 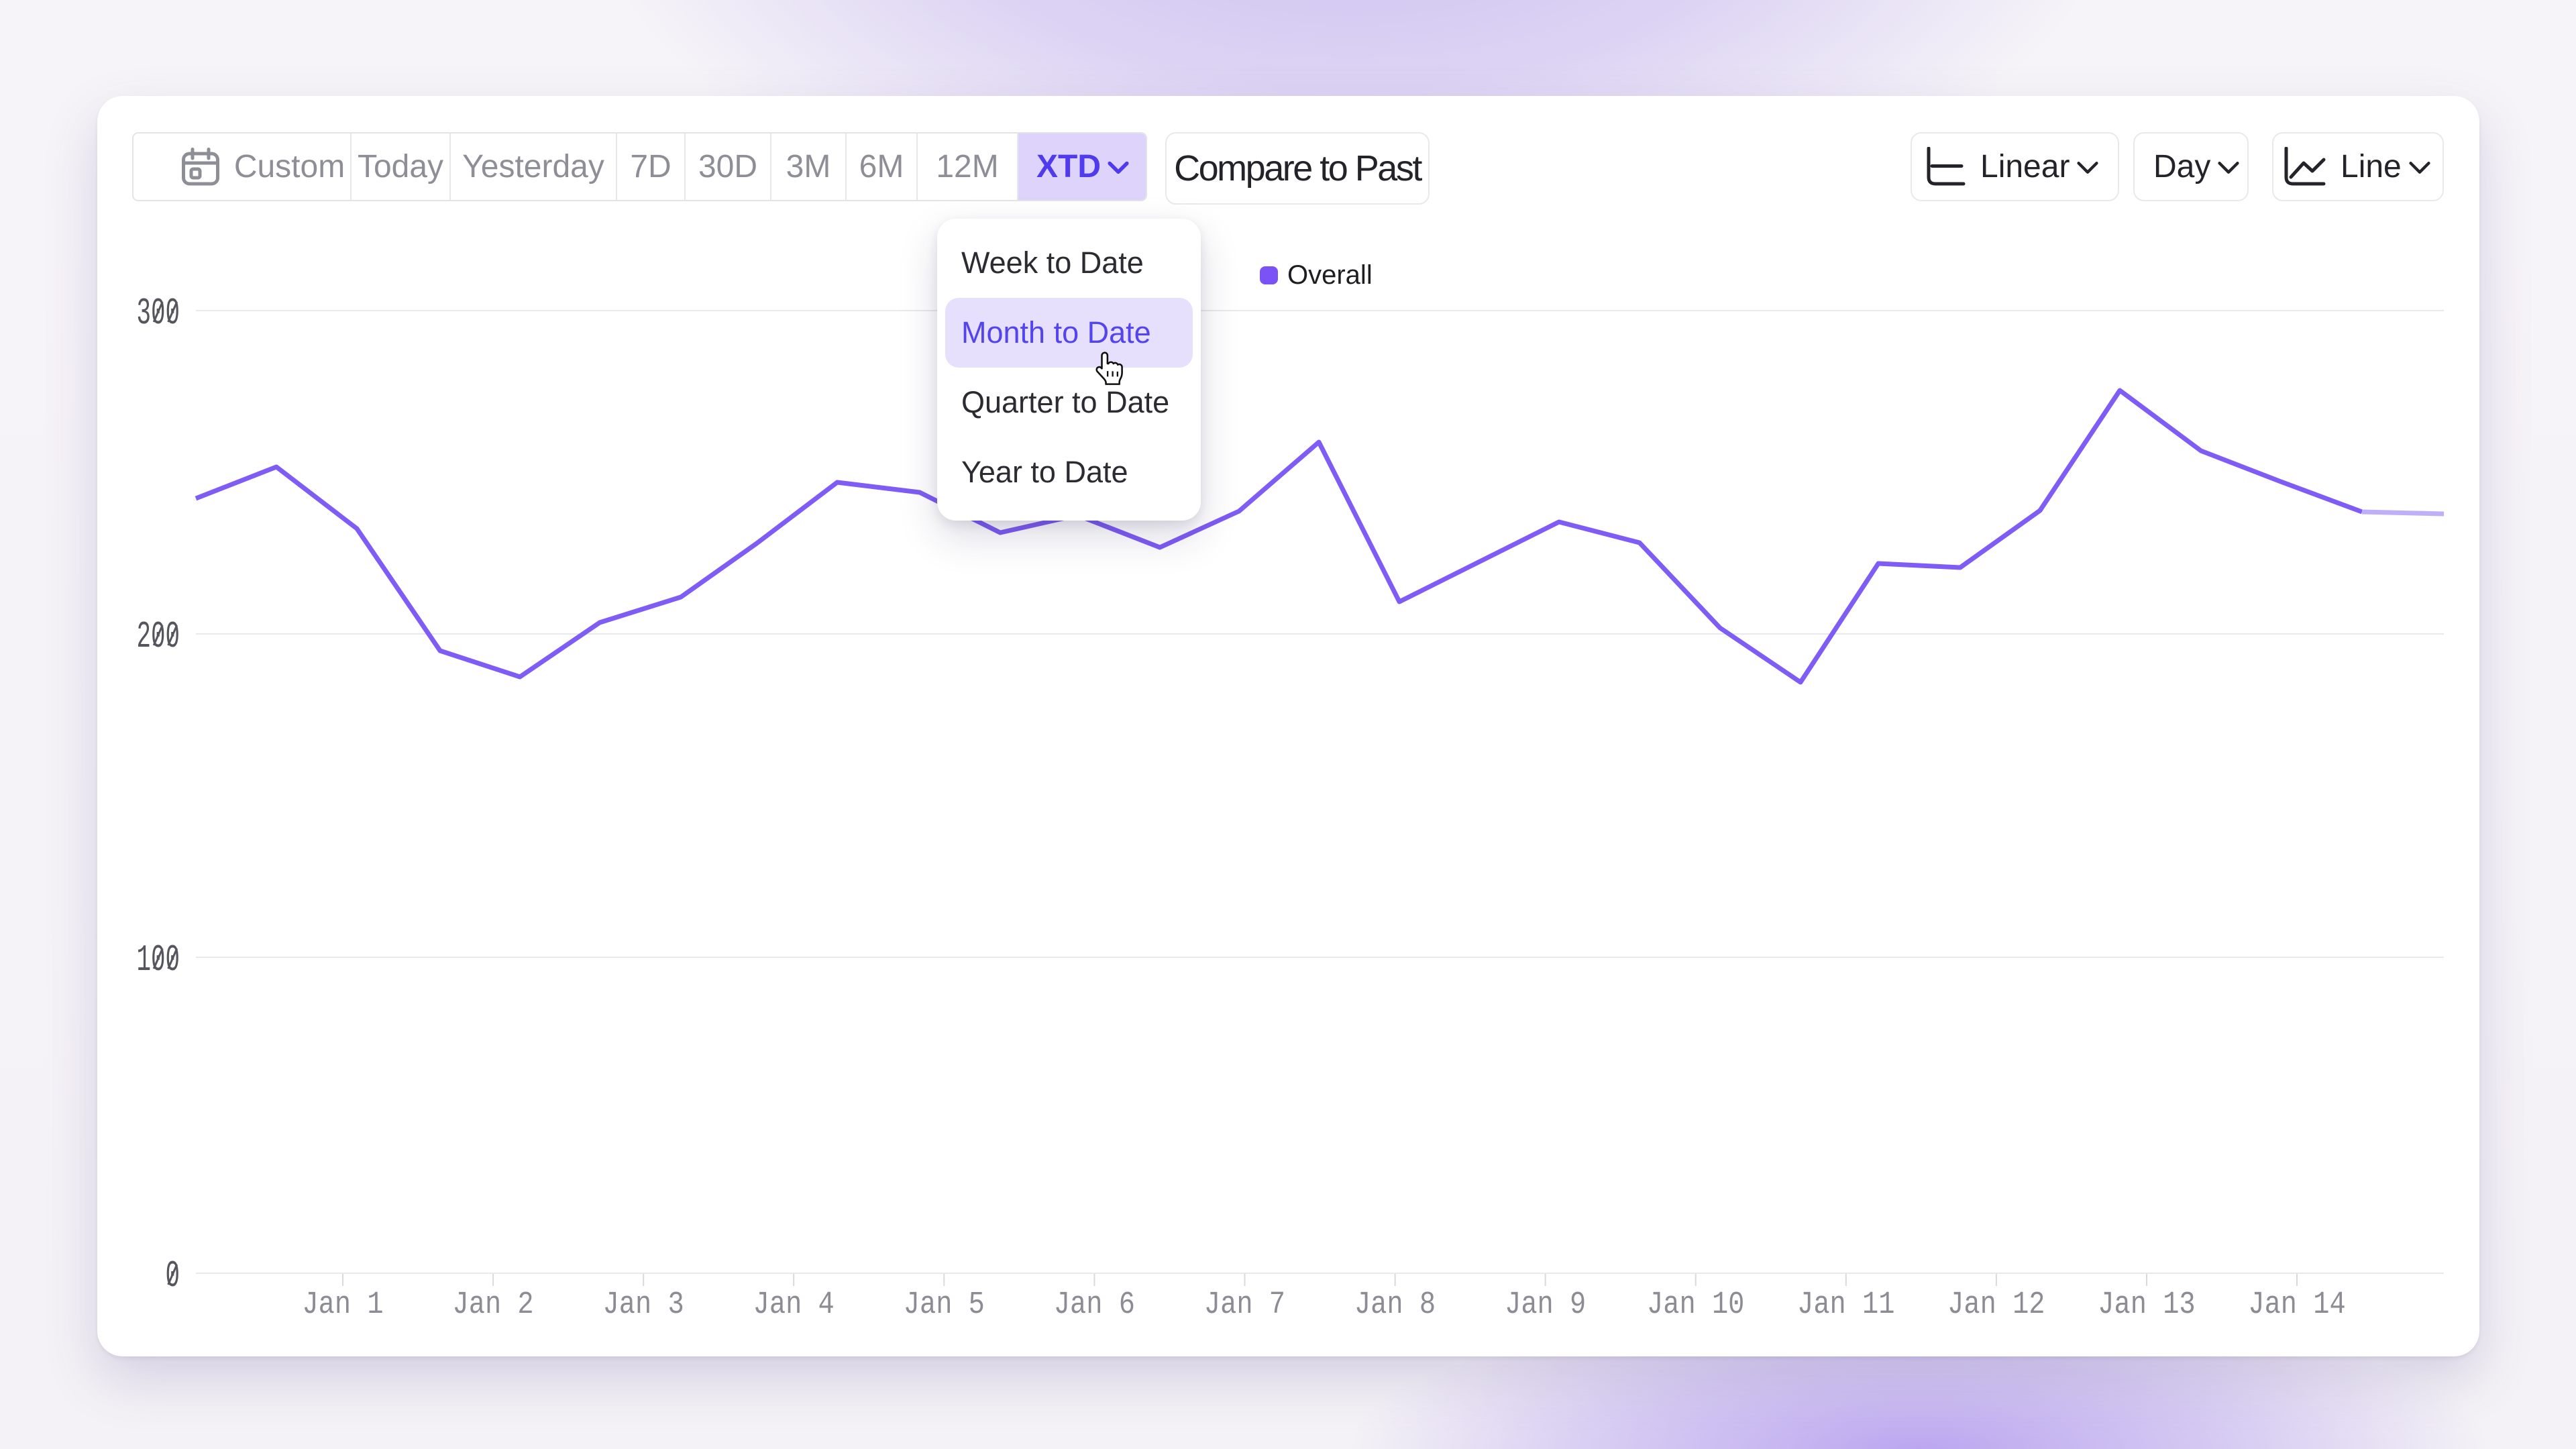 I want to click on svg-text: Jan 3, so click(x=643, y=1305).